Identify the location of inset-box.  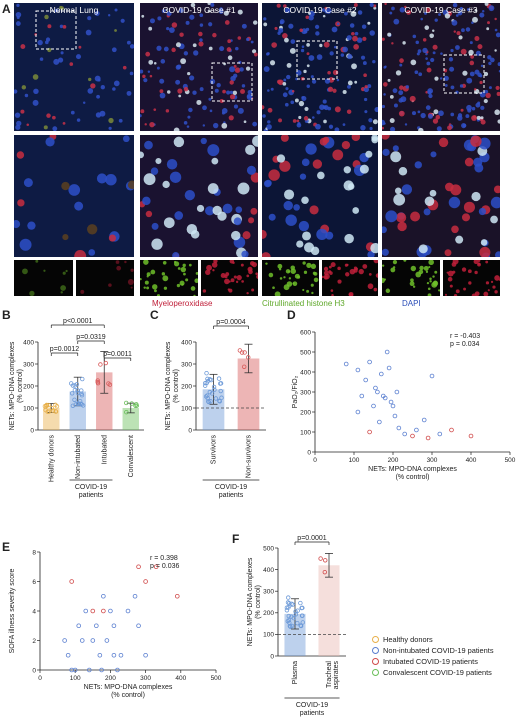
(317, 60).